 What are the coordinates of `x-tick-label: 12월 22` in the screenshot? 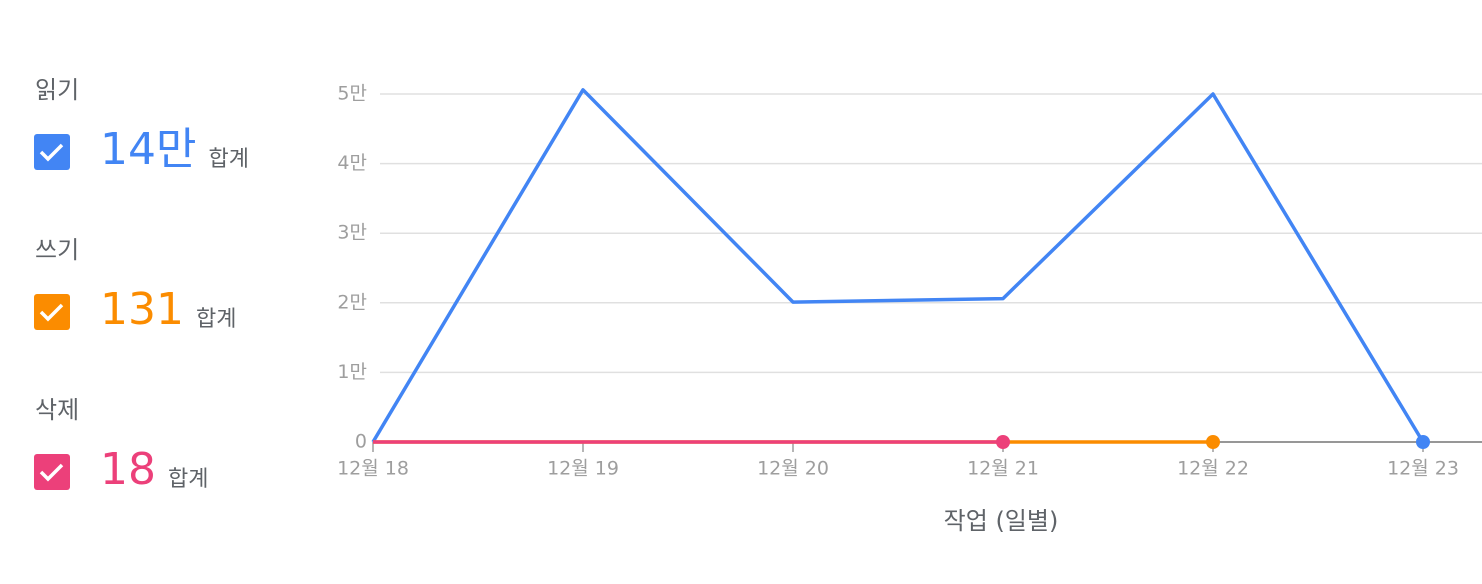 It's located at (1213, 469).